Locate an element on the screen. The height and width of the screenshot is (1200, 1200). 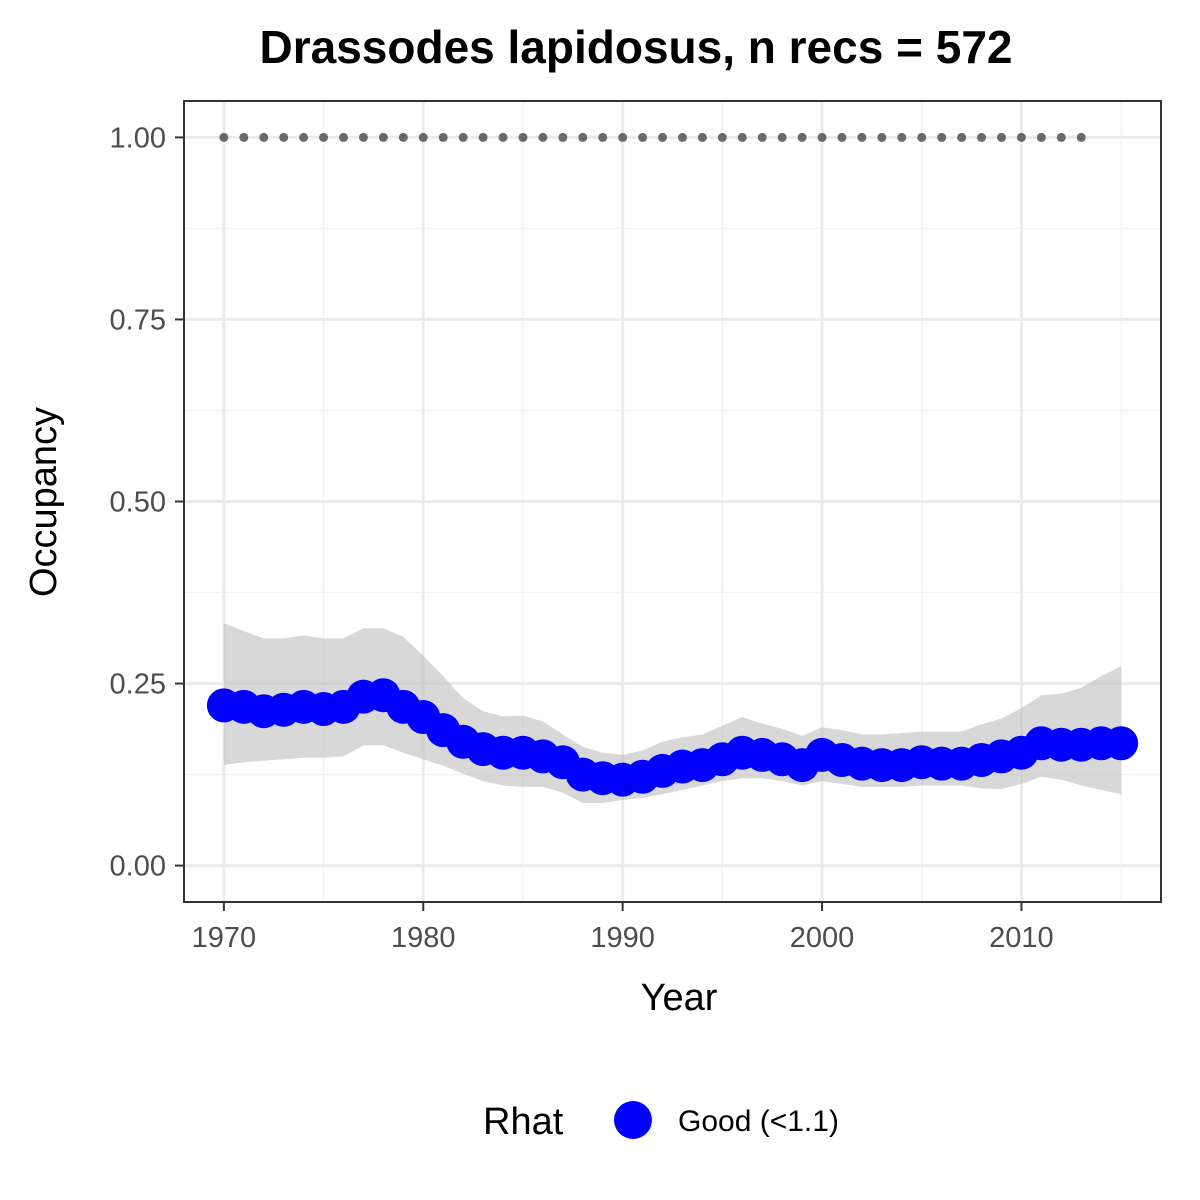
legend-label-good: Good (<1.1) is located at coordinates (758, 1121).